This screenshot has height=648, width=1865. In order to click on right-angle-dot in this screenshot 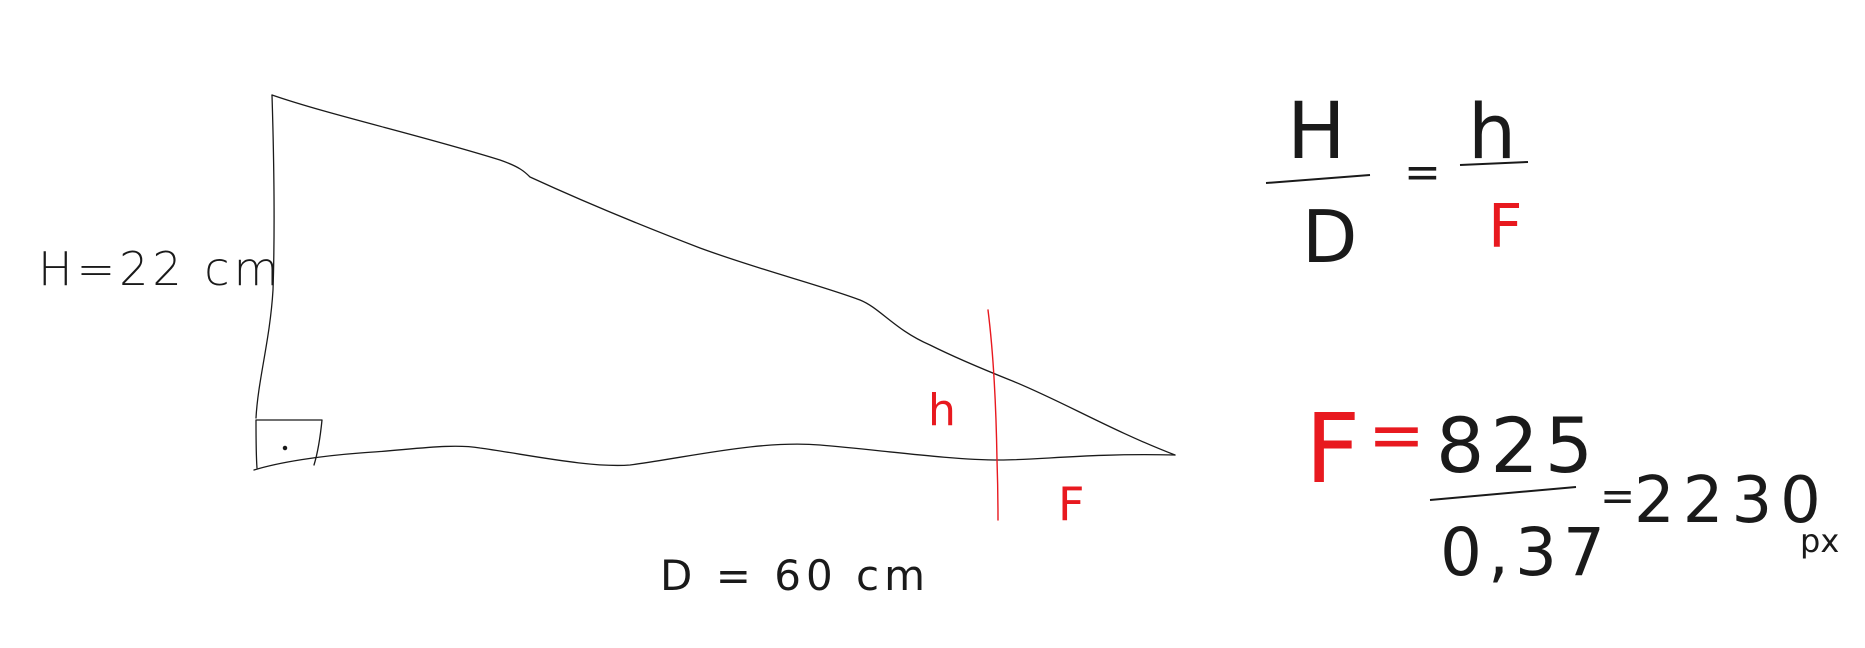, I will do `click(285, 448)`.